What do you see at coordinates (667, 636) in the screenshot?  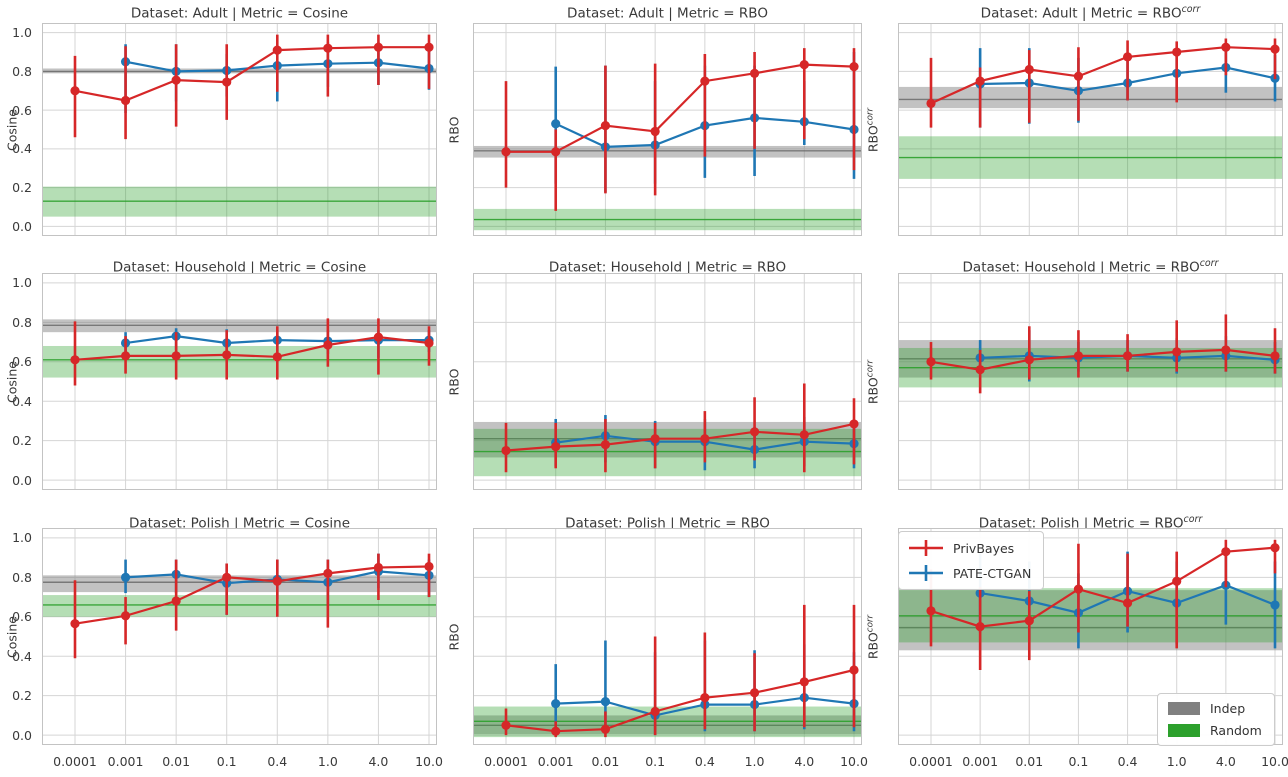 I see `plot-area-polish-rbo` at bounding box center [667, 636].